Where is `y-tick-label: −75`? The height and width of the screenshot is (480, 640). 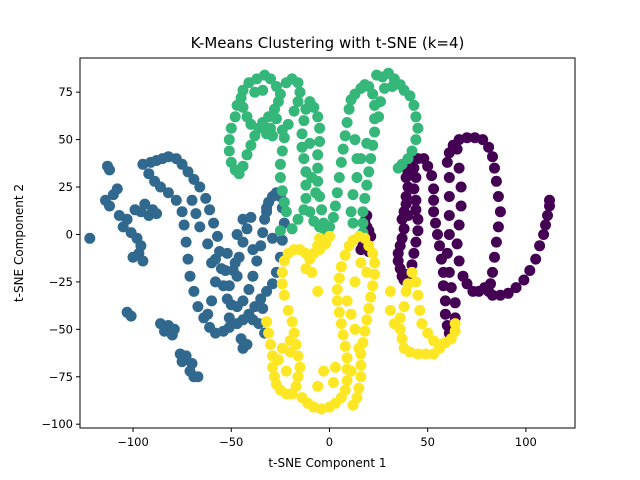
y-tick-label: −75 is located at coordinates (61, 377).